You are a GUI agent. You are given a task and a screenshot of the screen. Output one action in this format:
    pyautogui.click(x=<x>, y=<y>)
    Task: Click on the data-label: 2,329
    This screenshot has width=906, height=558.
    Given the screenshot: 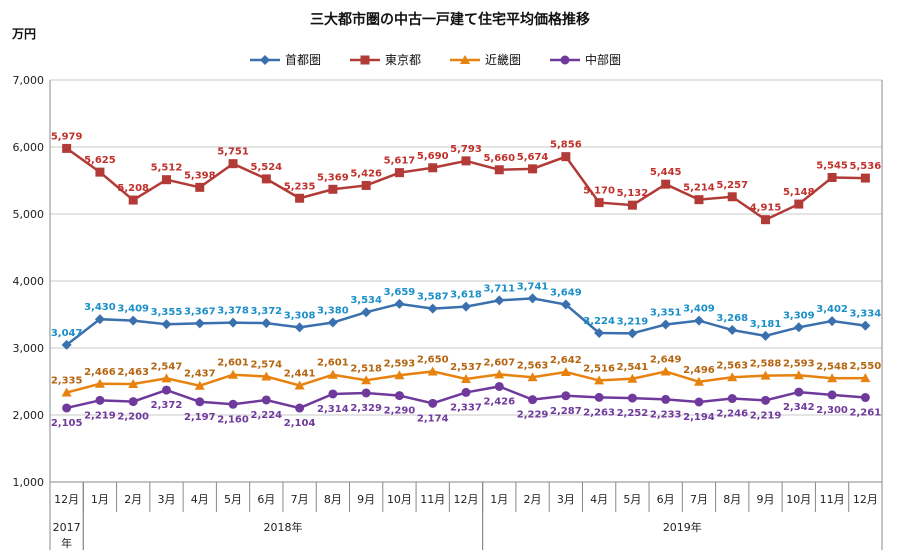 What is the action you would take?
    pyautogui.click(x=366, y=408)
    